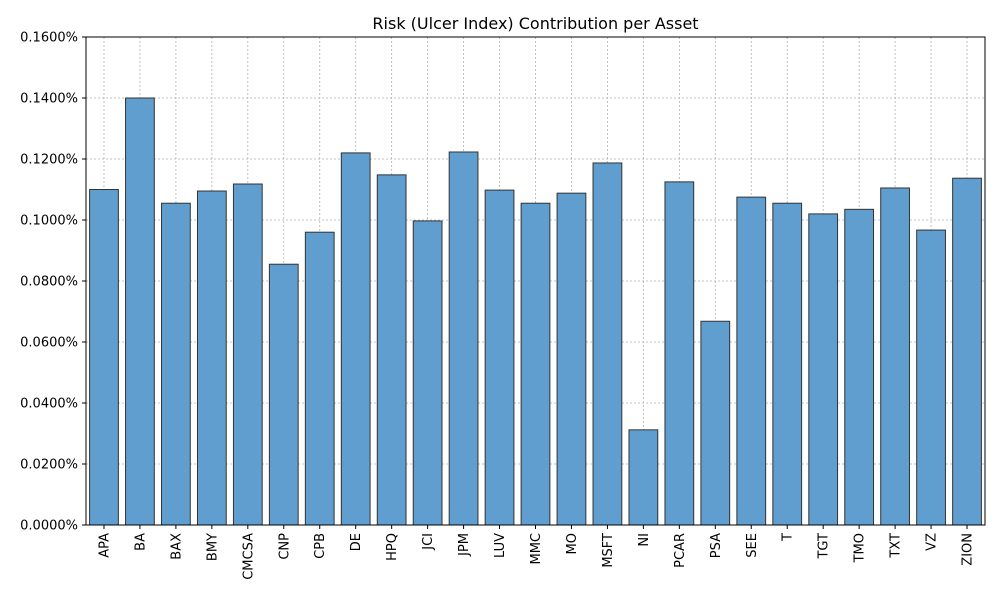  Describe the element at coordinates (140, 542) in the screenshot. I see `x-tick-label: BA` at that location.